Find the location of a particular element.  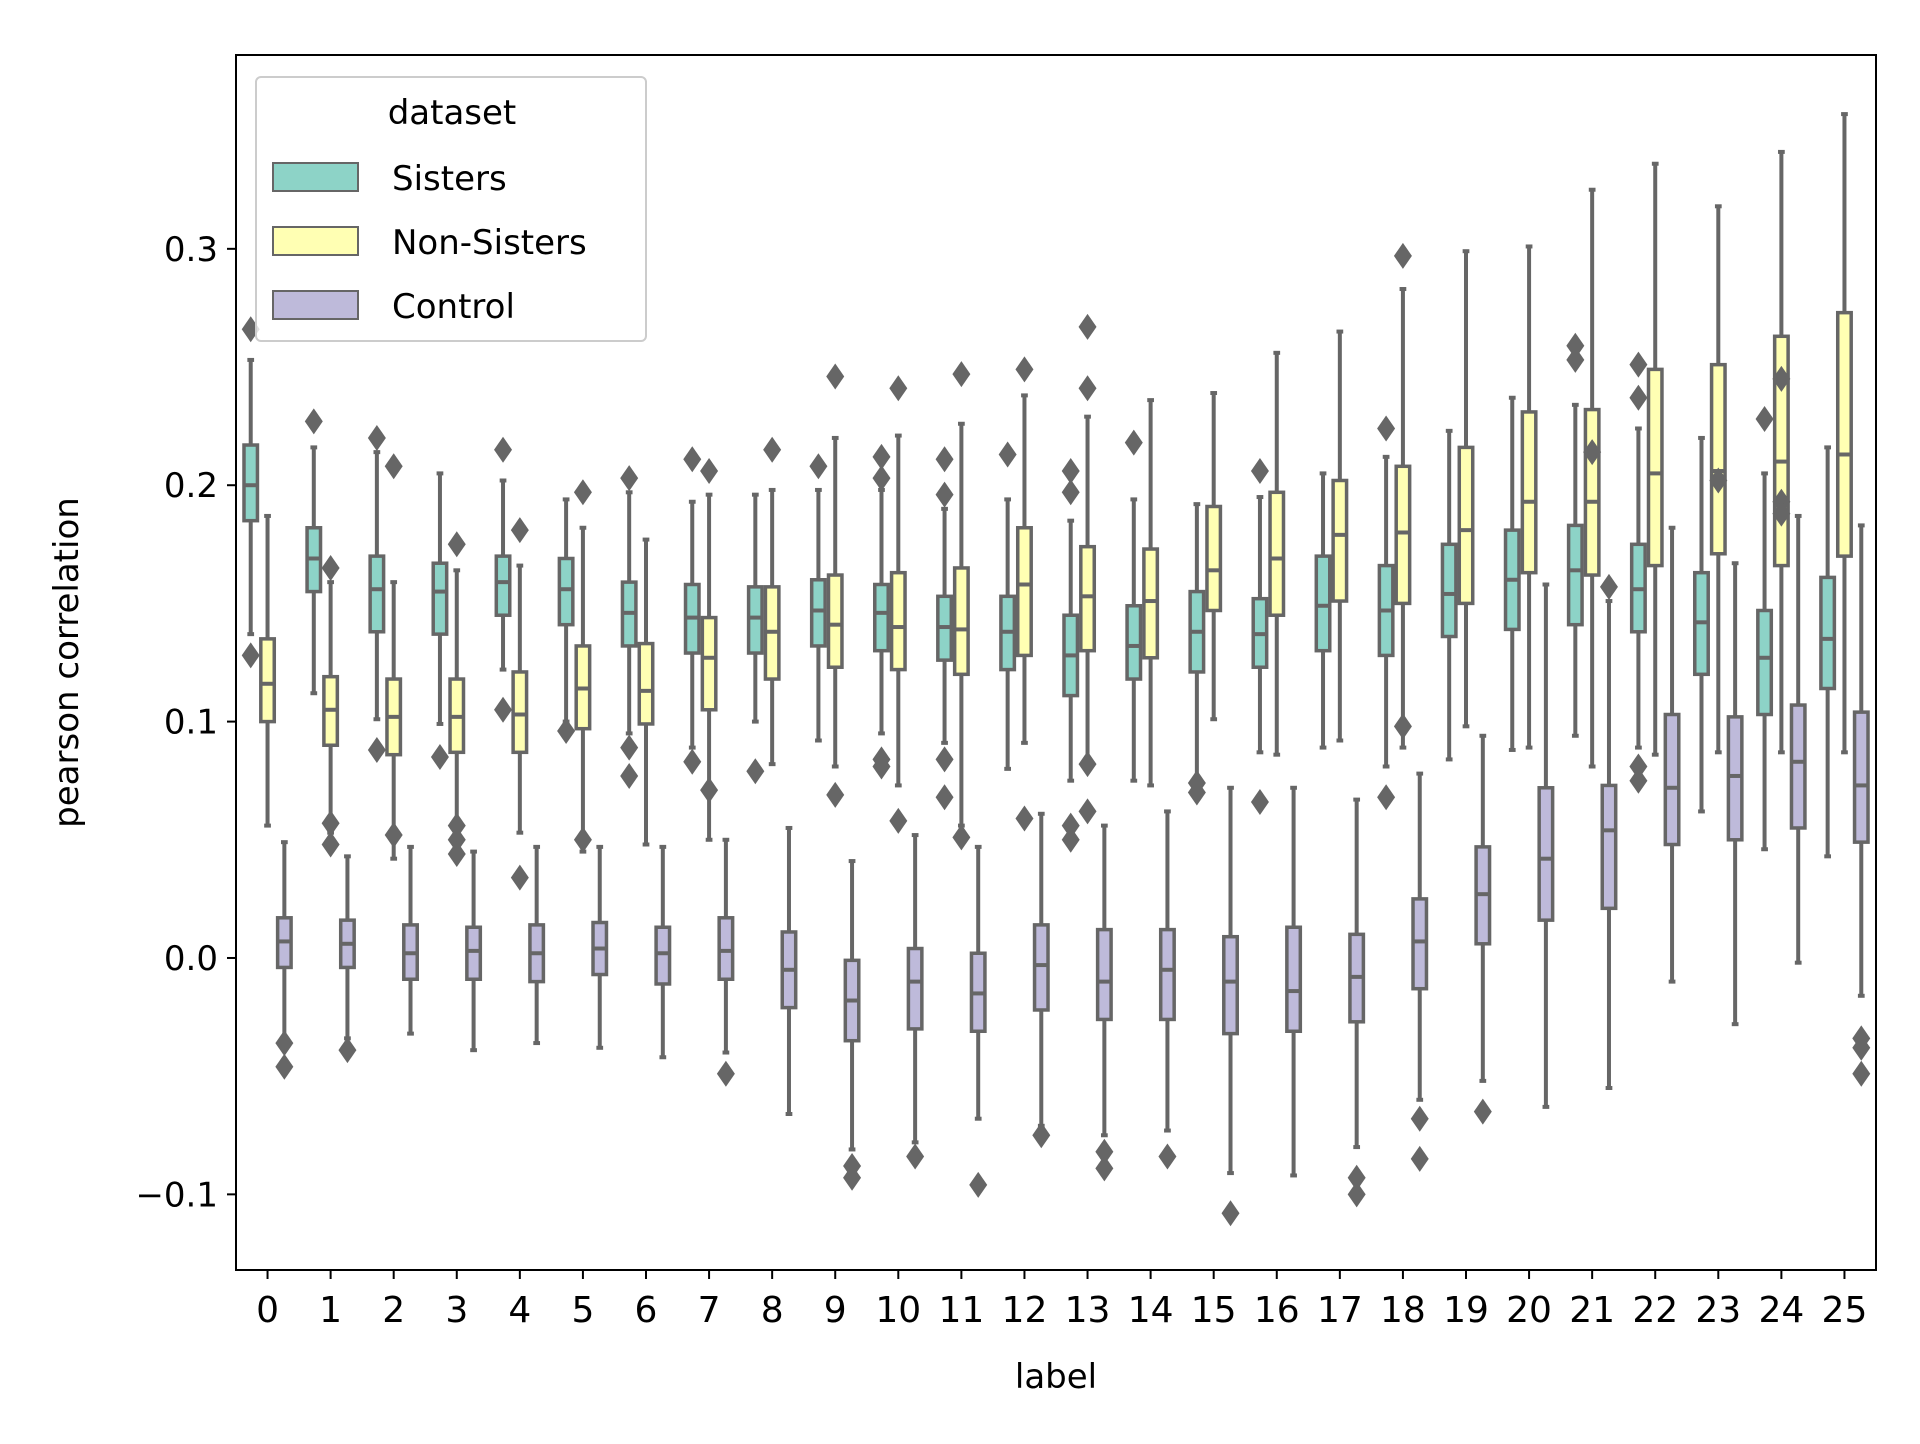

legend: dataset Sisters Non-Sisters Control is located at coordinates (451, 209).